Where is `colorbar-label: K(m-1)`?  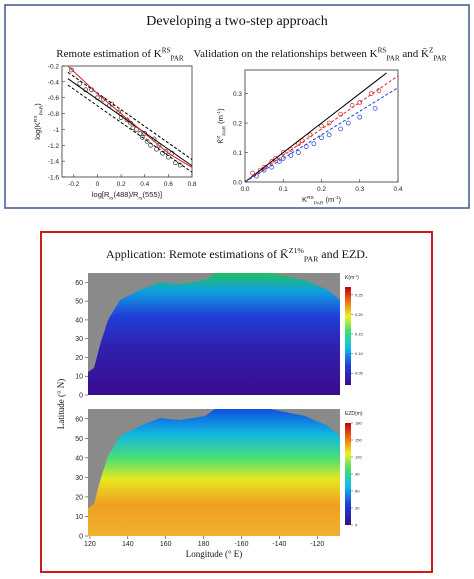 colorbar-label: K(m-1) is located at coordinates (352, 277).